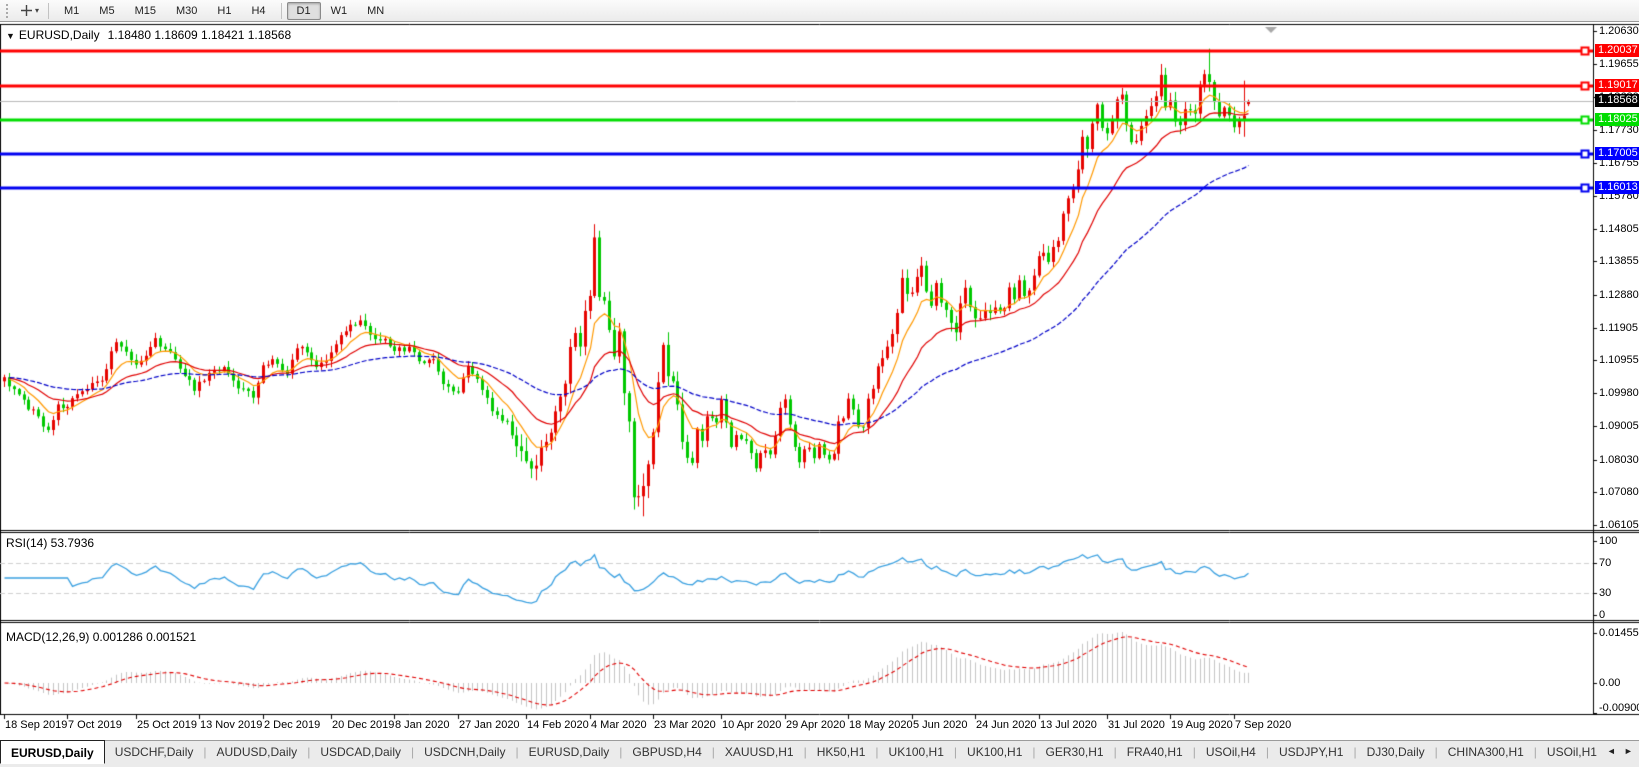 The width and height of the screenshot is (1639, 767). Describe the element at coordinates (1619, 31) in the screenshot. I see `price-axis-tick: 1.20630` at that location.